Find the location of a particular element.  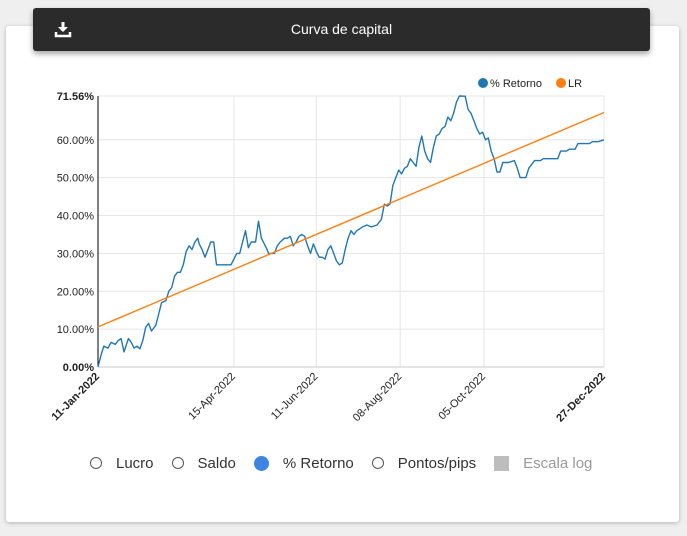

x-tick-label: 08-Aug-2022 is located at coordinates (377, 397).